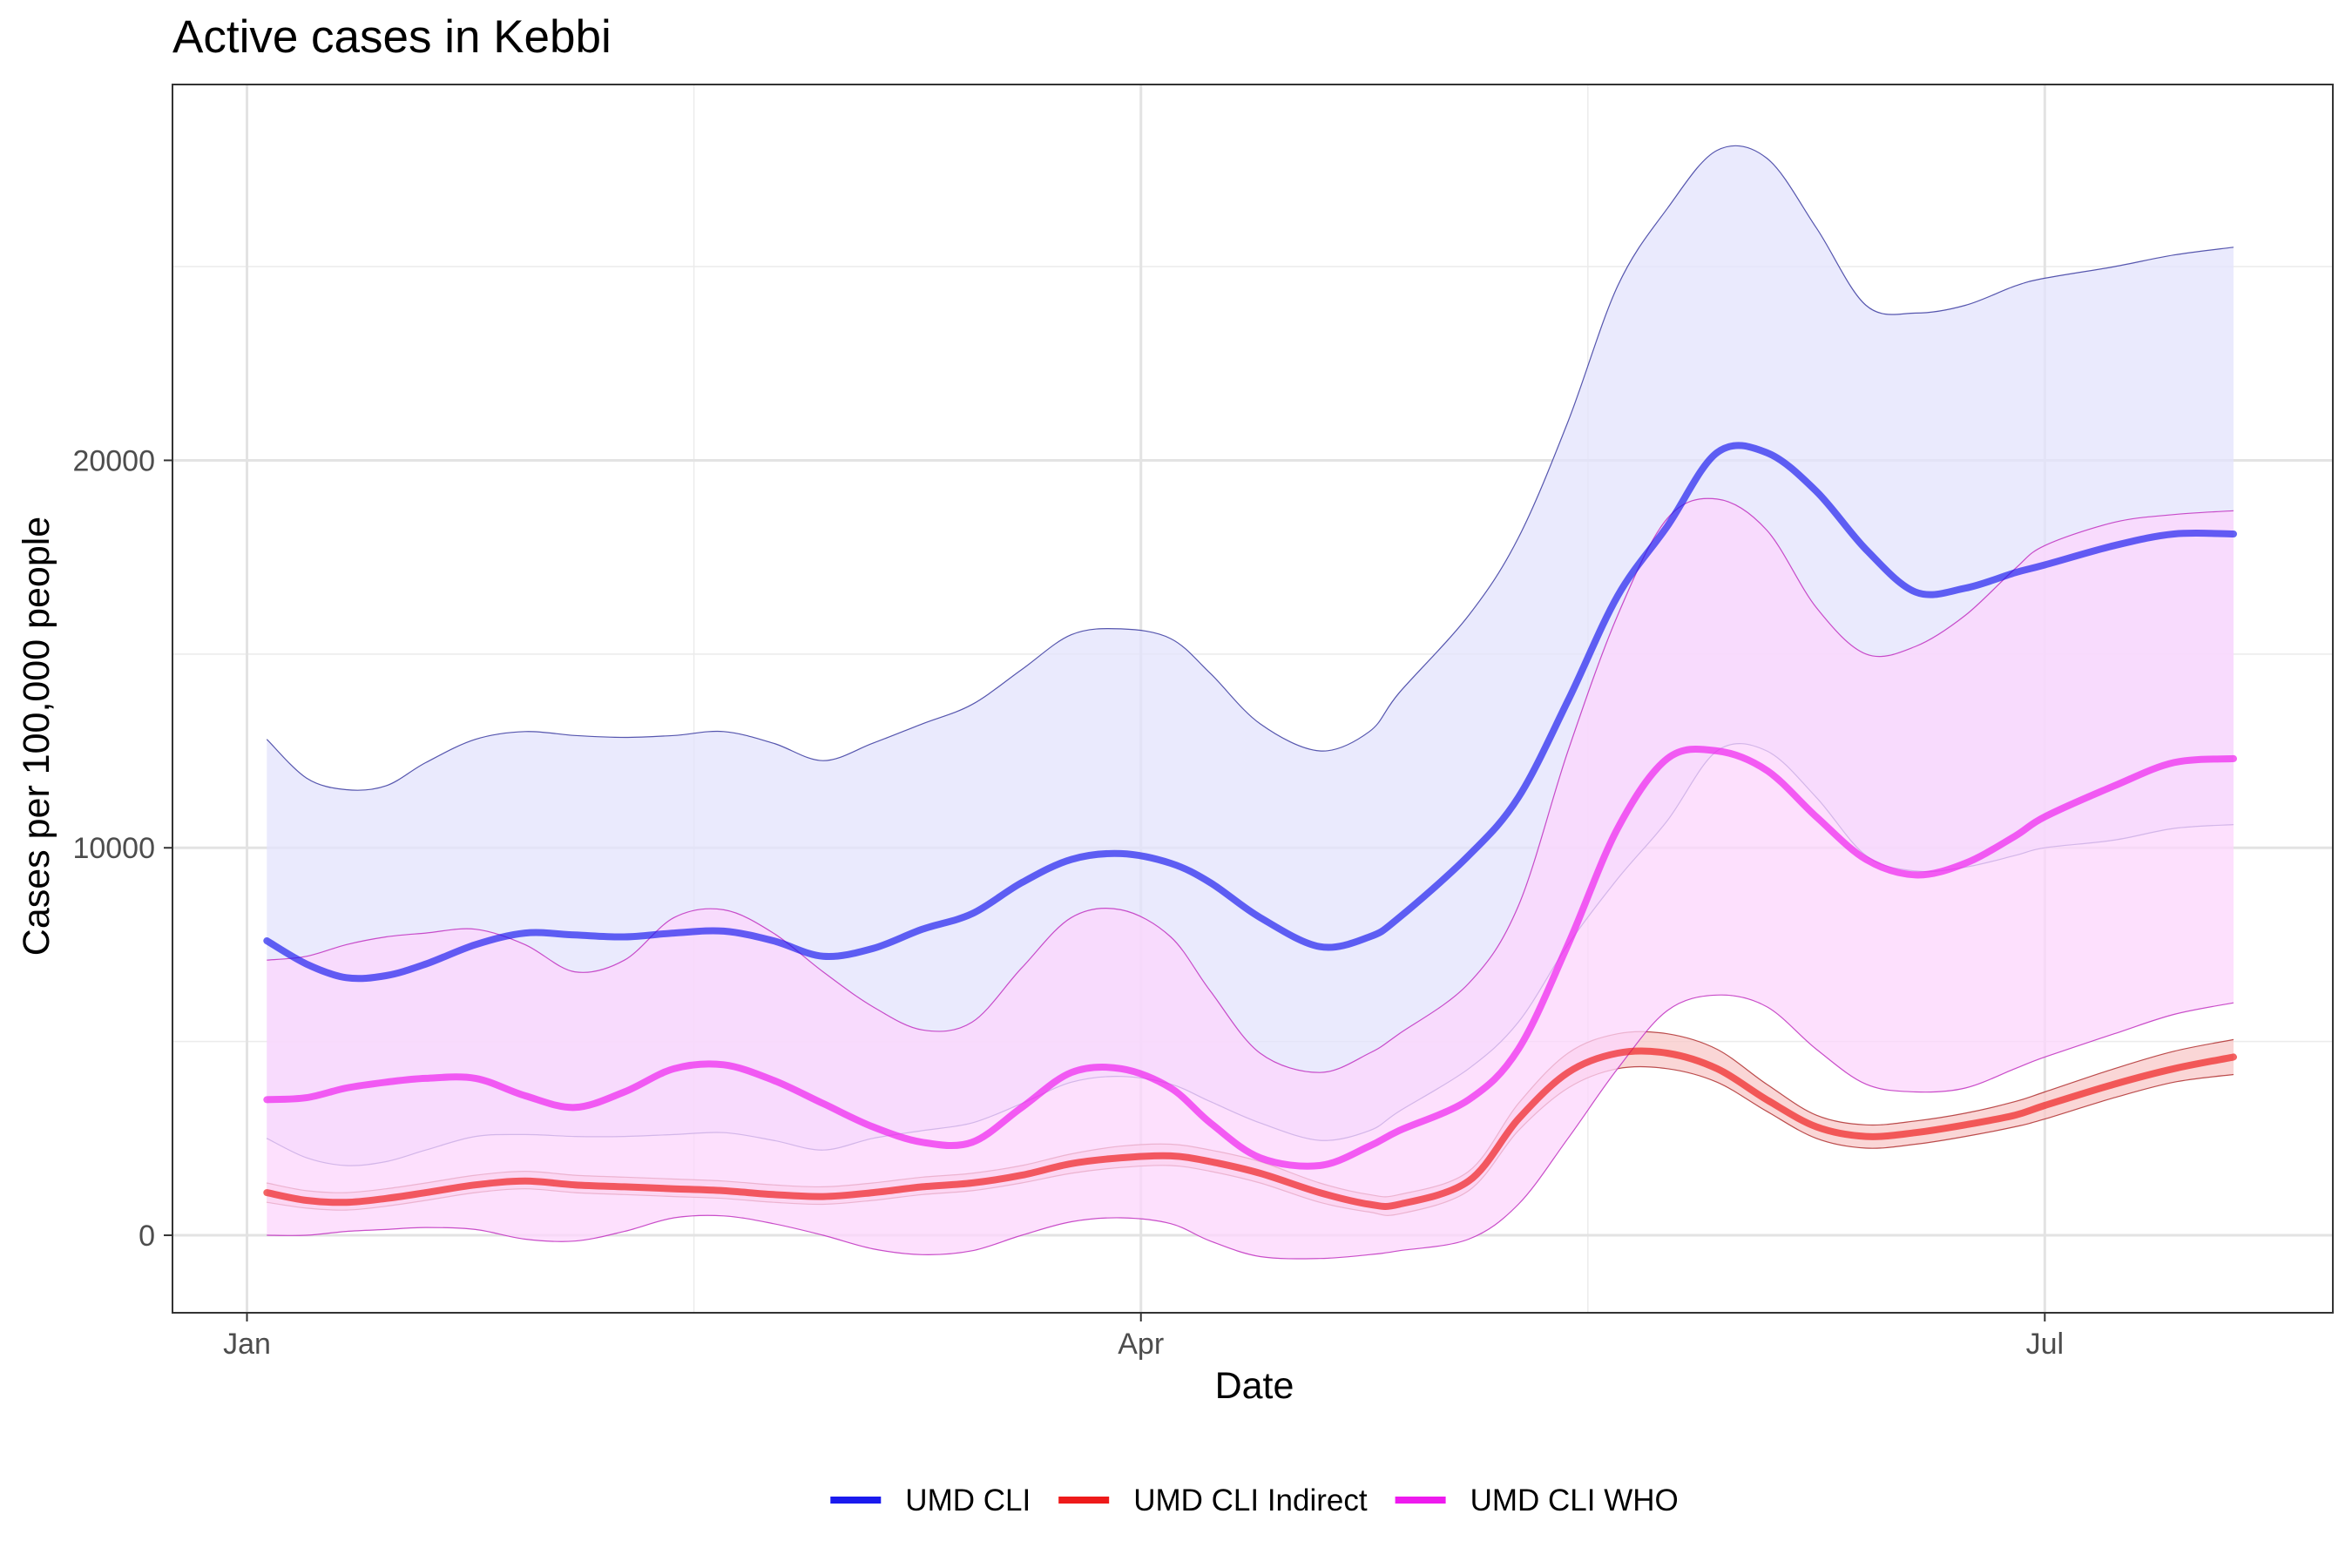 This screenshot has width=2352, height=1568. What do you see at coordinates (1250, 1500) in the screenshot?
I see `legend-label: UMD CLI Indirect` at bounding box center [1250, 1500].